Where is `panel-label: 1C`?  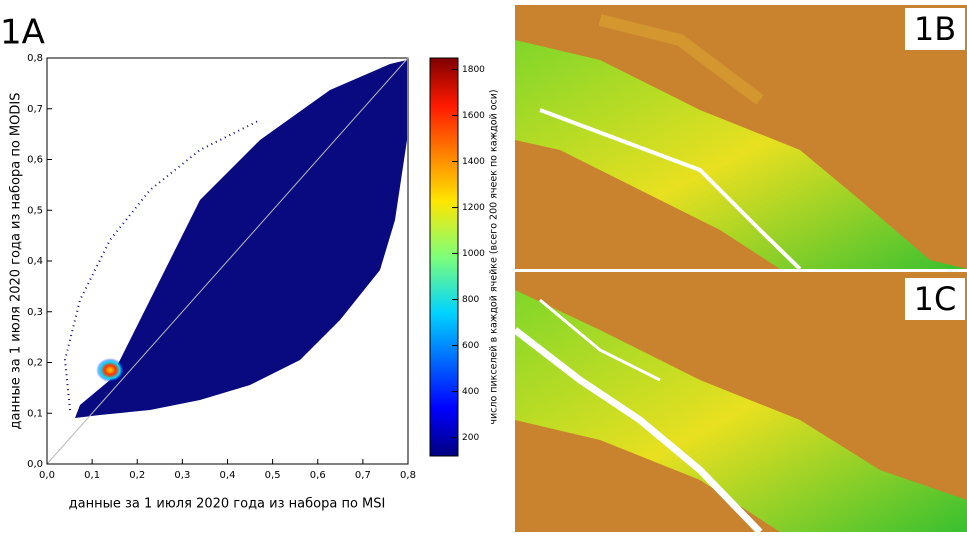 panel-label: 1C is located at coordinates (935, 299).